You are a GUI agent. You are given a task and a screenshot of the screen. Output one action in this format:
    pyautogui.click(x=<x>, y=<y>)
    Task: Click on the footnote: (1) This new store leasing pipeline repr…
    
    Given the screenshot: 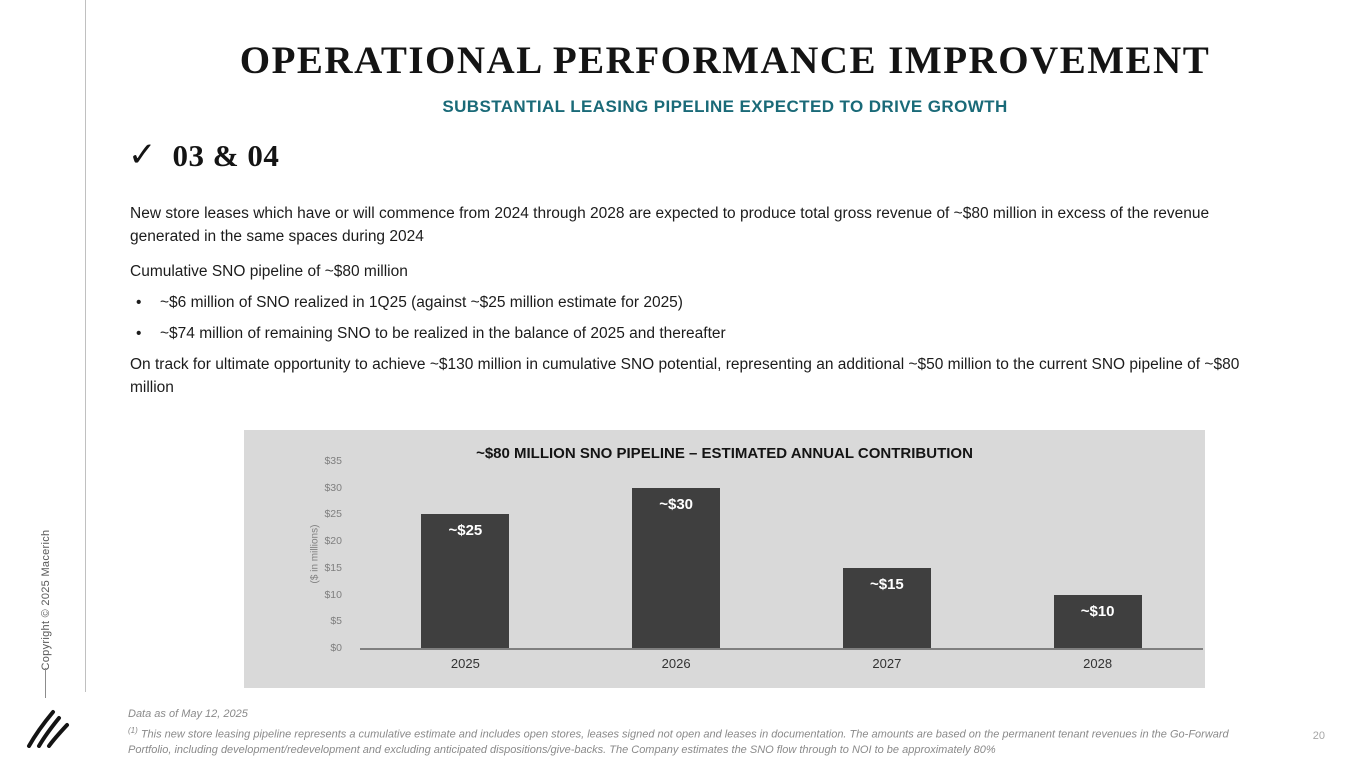 What is the action you would take?
    pyautogui.click(x=685, y=740)
    